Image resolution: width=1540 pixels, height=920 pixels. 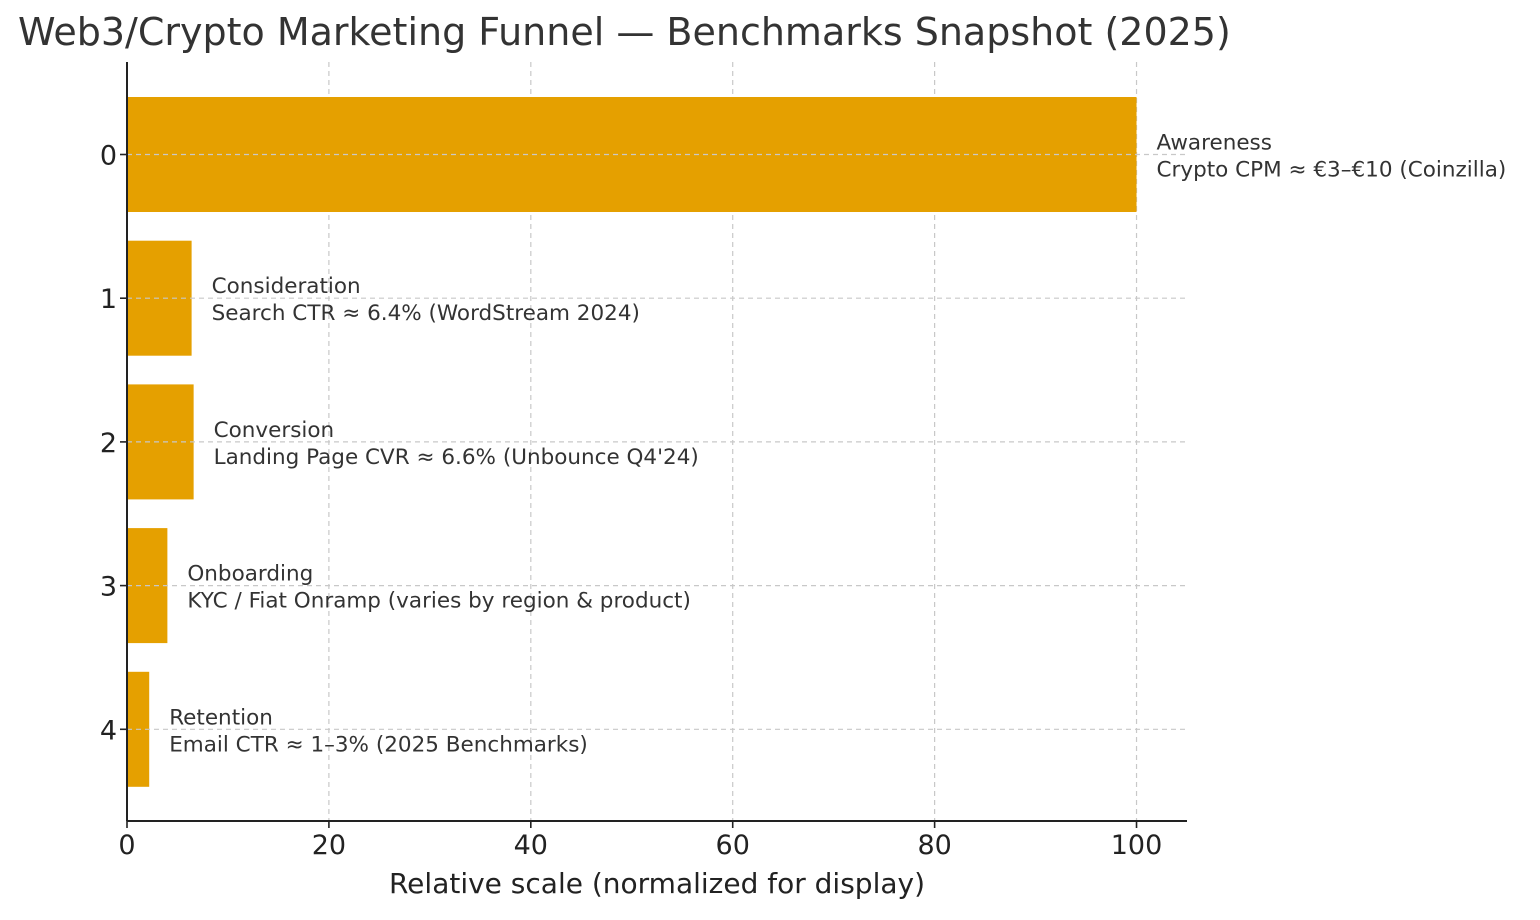 What do you see at coordinates (108, 730) in the screenshot?
I see `y-tick-label: 4` at bounding box center [108, 730].